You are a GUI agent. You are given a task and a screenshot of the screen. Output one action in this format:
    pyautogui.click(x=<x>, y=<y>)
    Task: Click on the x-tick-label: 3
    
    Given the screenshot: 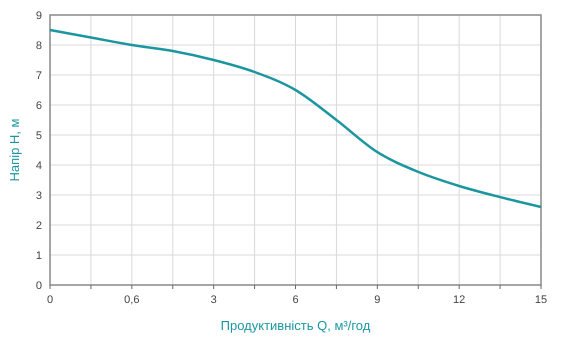 What is the action you would take?
    pyautogui.click(x=213, y=300)
    